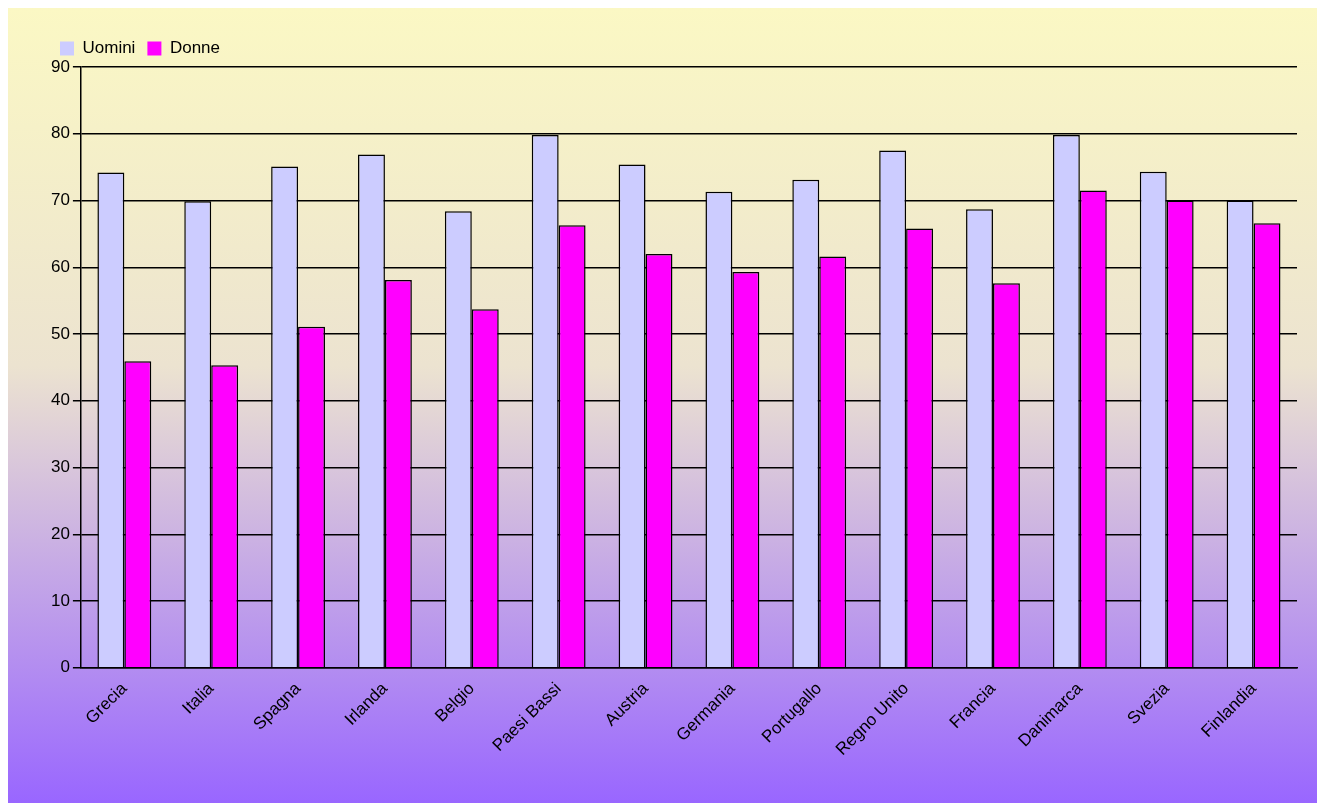 The height and width of the screenshot is (811, 1325). Describe the element at coordinates (60, 400) in the screenshot. I see `y-tick-label: 40` at that location.